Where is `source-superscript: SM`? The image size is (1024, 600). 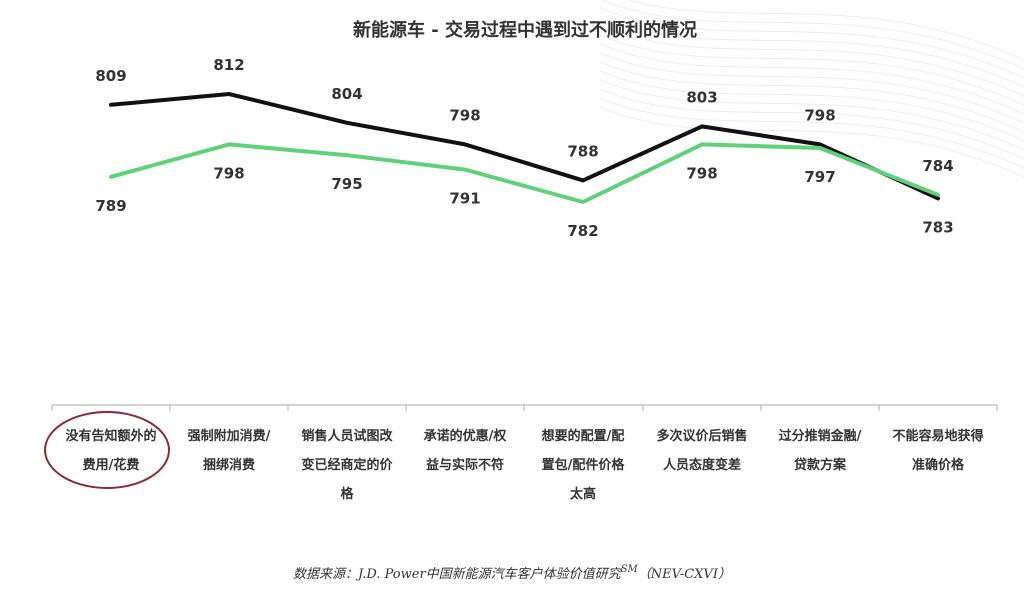 source-superscript: SM is located at coordinates (630, 569).